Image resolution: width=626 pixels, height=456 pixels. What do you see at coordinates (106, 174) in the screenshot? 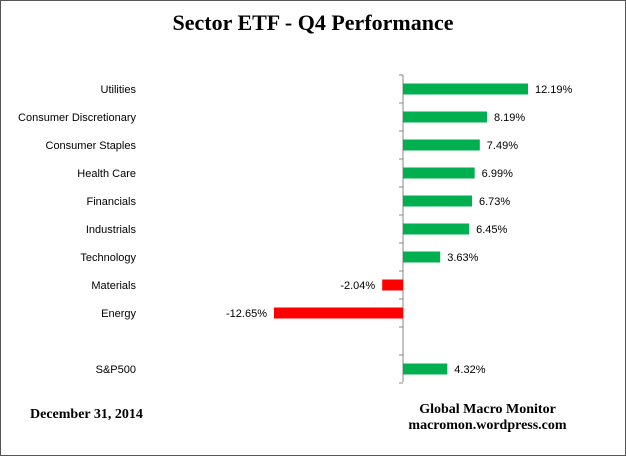
I see `category-label: Health Care` at bounding box center [106, 174].